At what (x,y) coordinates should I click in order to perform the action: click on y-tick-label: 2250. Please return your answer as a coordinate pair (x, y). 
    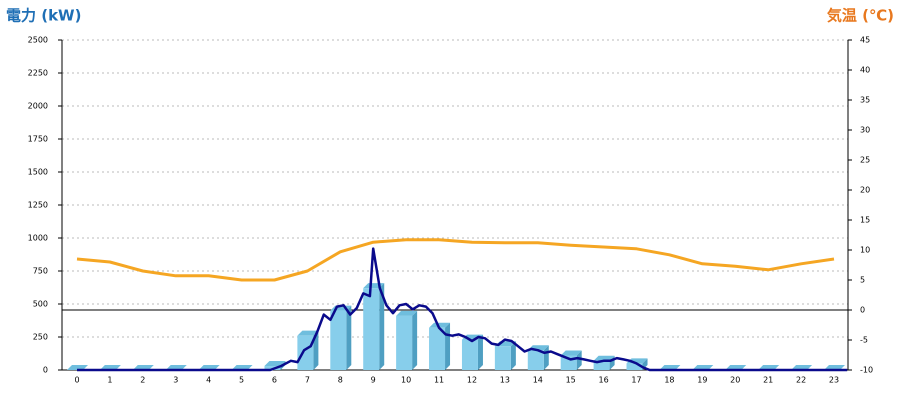
    Looking at the image, I should click on (38, 73).